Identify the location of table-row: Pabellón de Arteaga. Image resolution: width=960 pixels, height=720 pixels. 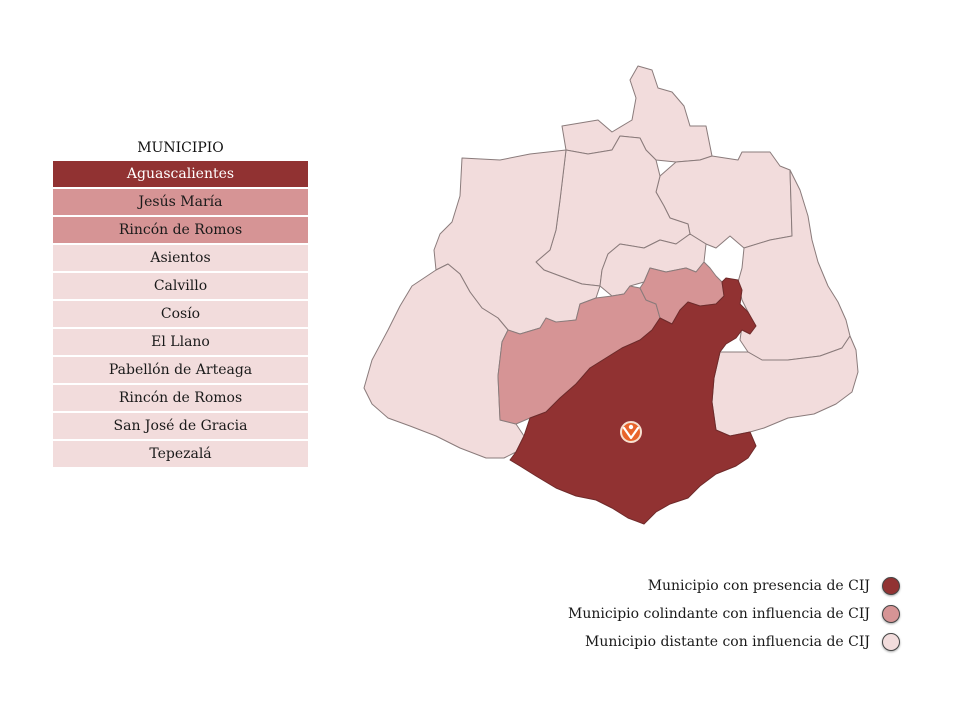
(180, 370).